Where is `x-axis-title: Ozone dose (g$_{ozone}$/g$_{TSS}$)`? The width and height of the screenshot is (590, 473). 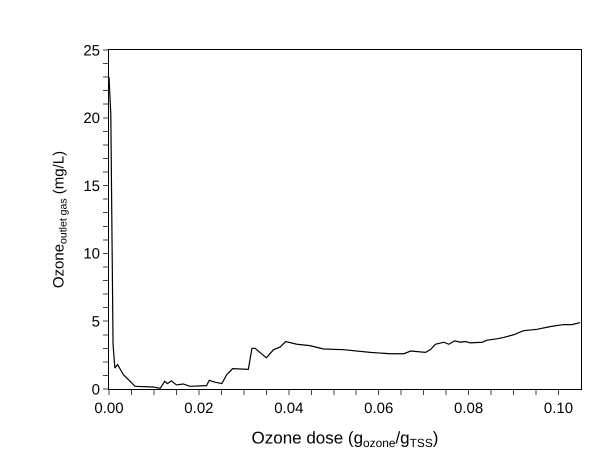 x-axis-title: Ozone dose (g$_{ozone}$/g$_{TSS}$) is located at coordinates (345, 439).